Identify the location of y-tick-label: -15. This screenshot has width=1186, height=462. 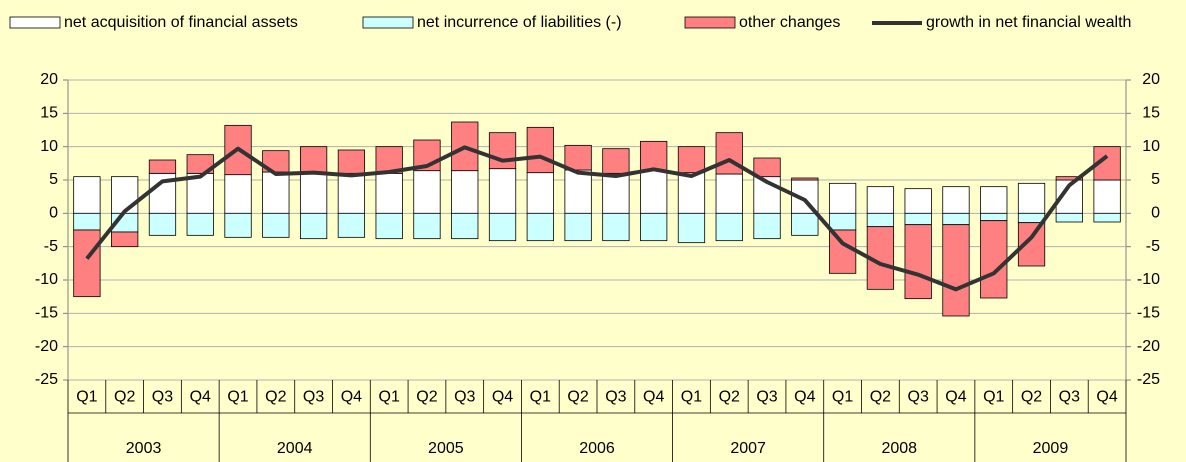
(46, 313).